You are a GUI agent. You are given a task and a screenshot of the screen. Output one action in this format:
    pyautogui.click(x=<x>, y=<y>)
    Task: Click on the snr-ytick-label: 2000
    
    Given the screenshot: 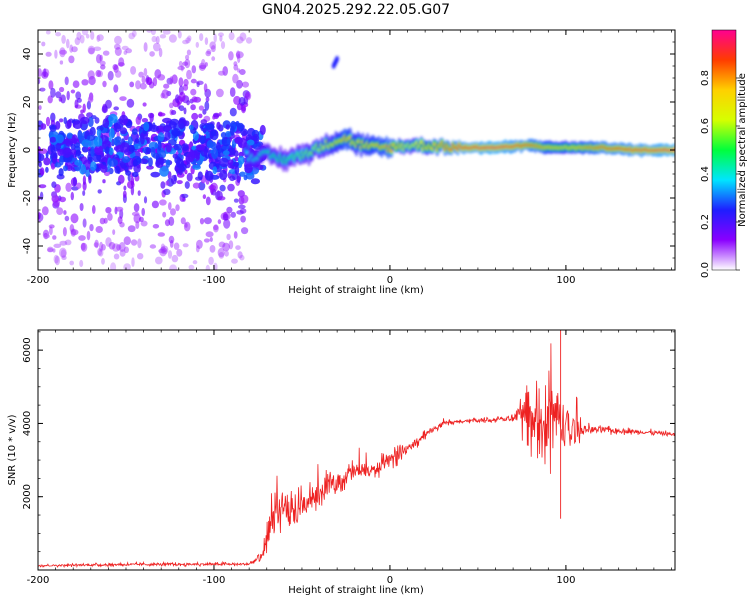 What is the action you would take?
    pyautogui.click(x=27, y=496)
    